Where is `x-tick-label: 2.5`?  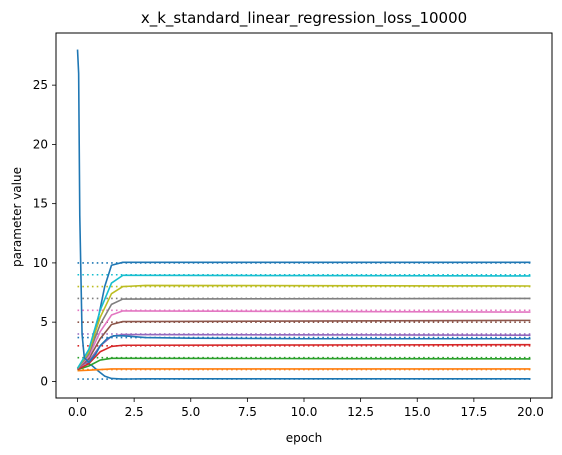 x-tick-label: 2.5 is located at coordinates (134, 412).